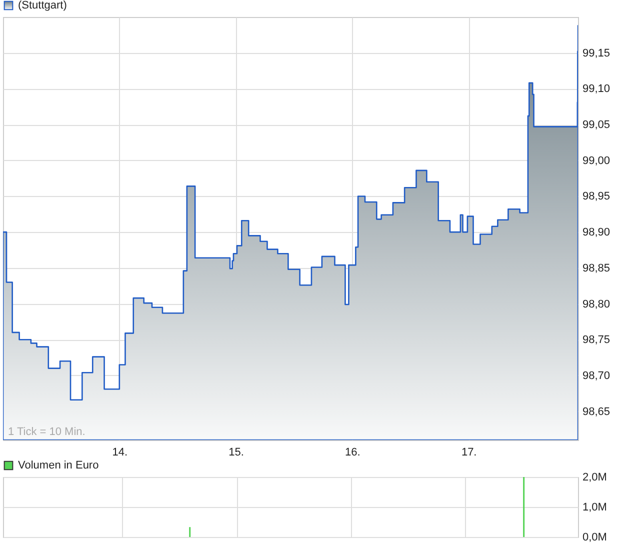 This screenshot has height=546, width=620. What do you see at coordinates (596, 268) in the screenshot?
I see `y-tick-label: 98,85` at bounding box center [596, 268].